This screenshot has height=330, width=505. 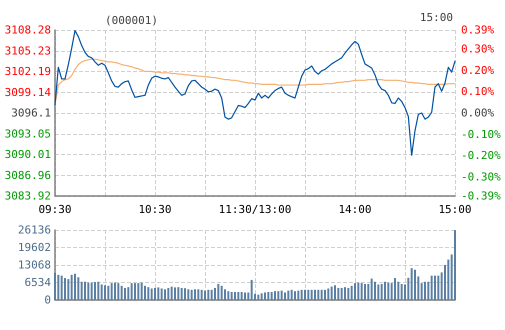 What do you see at coordinates (255, 82) in the screenshot?
I see `line-series` at bounding box center [255, 82].